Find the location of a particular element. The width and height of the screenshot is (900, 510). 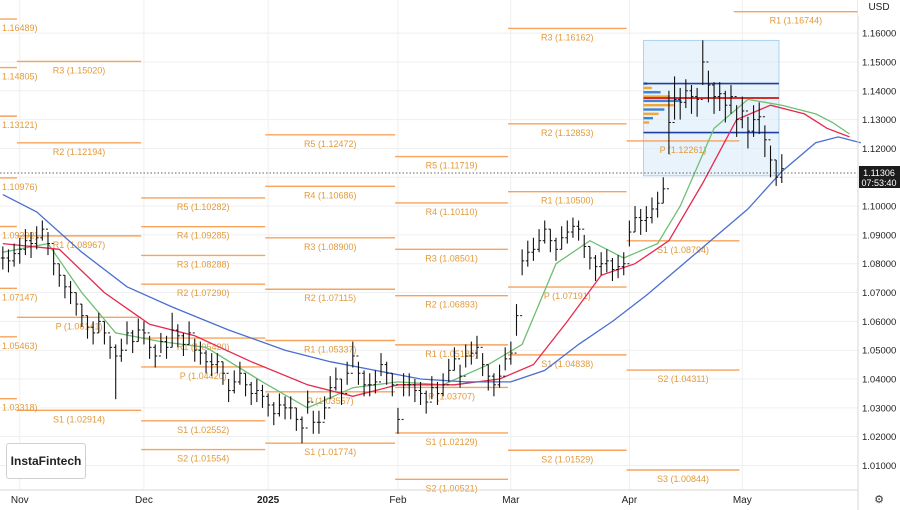

pivot-level-label: P (1.04420) is located at coordinates (203, 376).